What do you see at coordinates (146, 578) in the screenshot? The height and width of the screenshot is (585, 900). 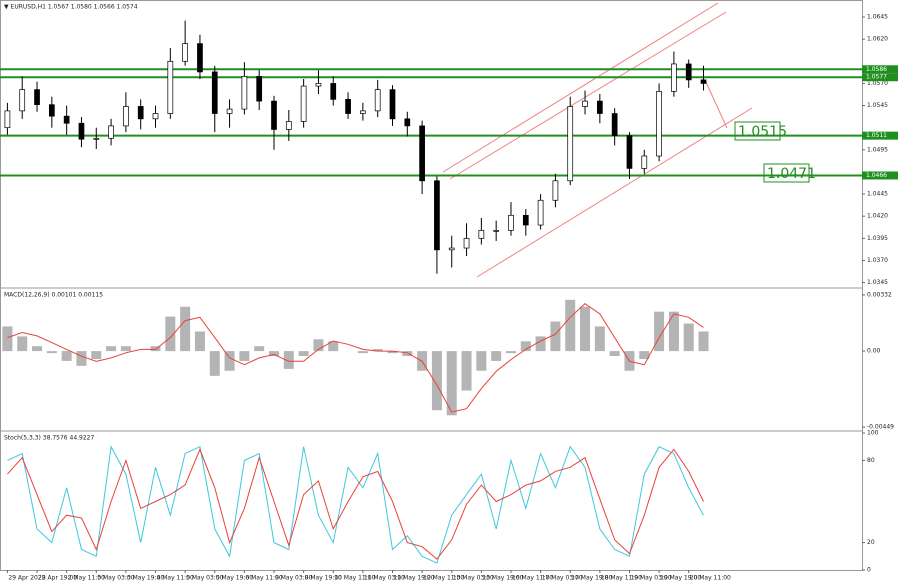 I see `x-tick-label: 3 May 19:00` at bounding box center [146, 578].